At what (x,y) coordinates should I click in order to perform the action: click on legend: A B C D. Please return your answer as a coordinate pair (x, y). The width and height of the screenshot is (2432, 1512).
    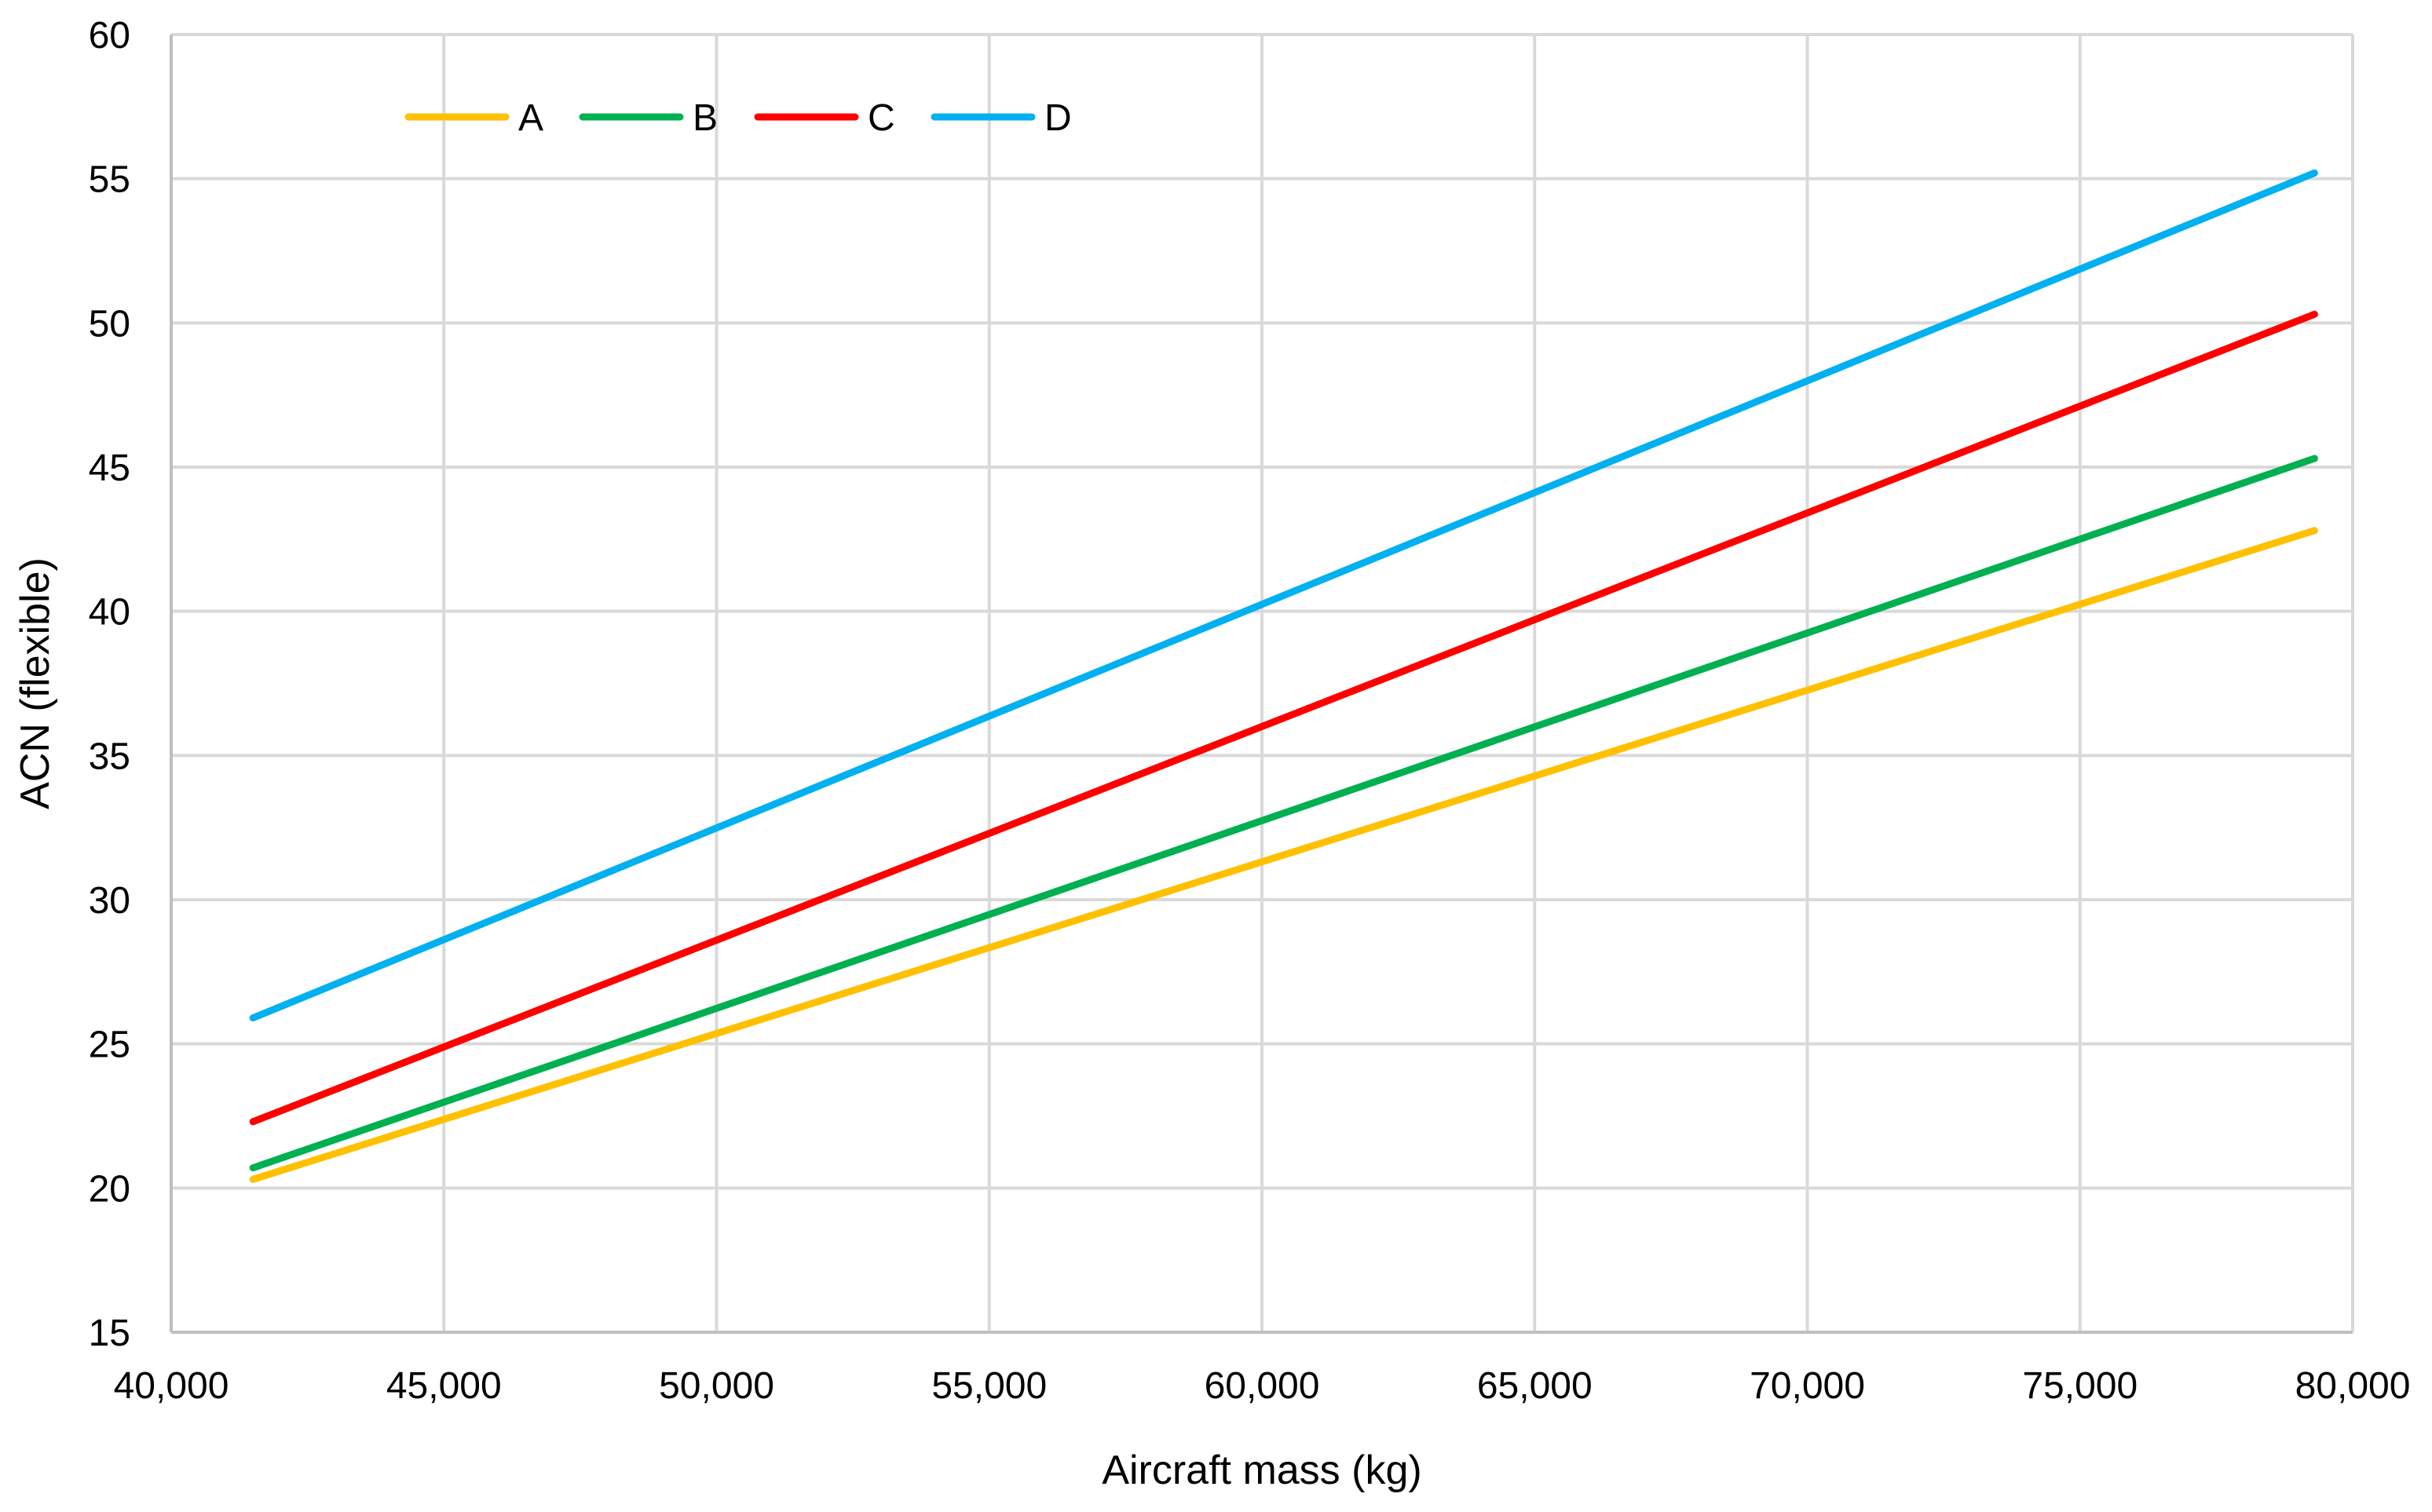
    Looking at the image, I should click on (738, 118).